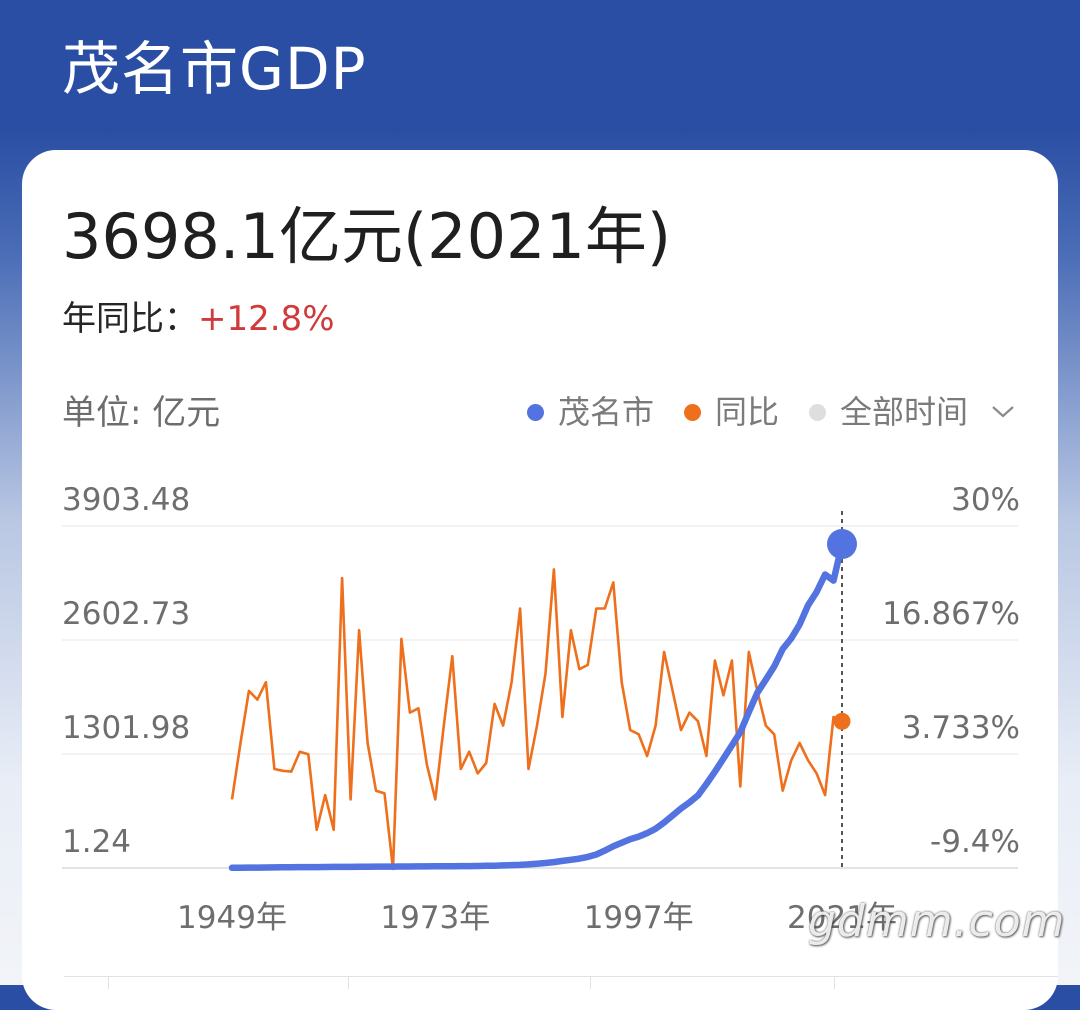 Image resolution: width=1080 pixels, height=1010 pixels. I want to click on legend-dot-gdp, so click(535, 412).